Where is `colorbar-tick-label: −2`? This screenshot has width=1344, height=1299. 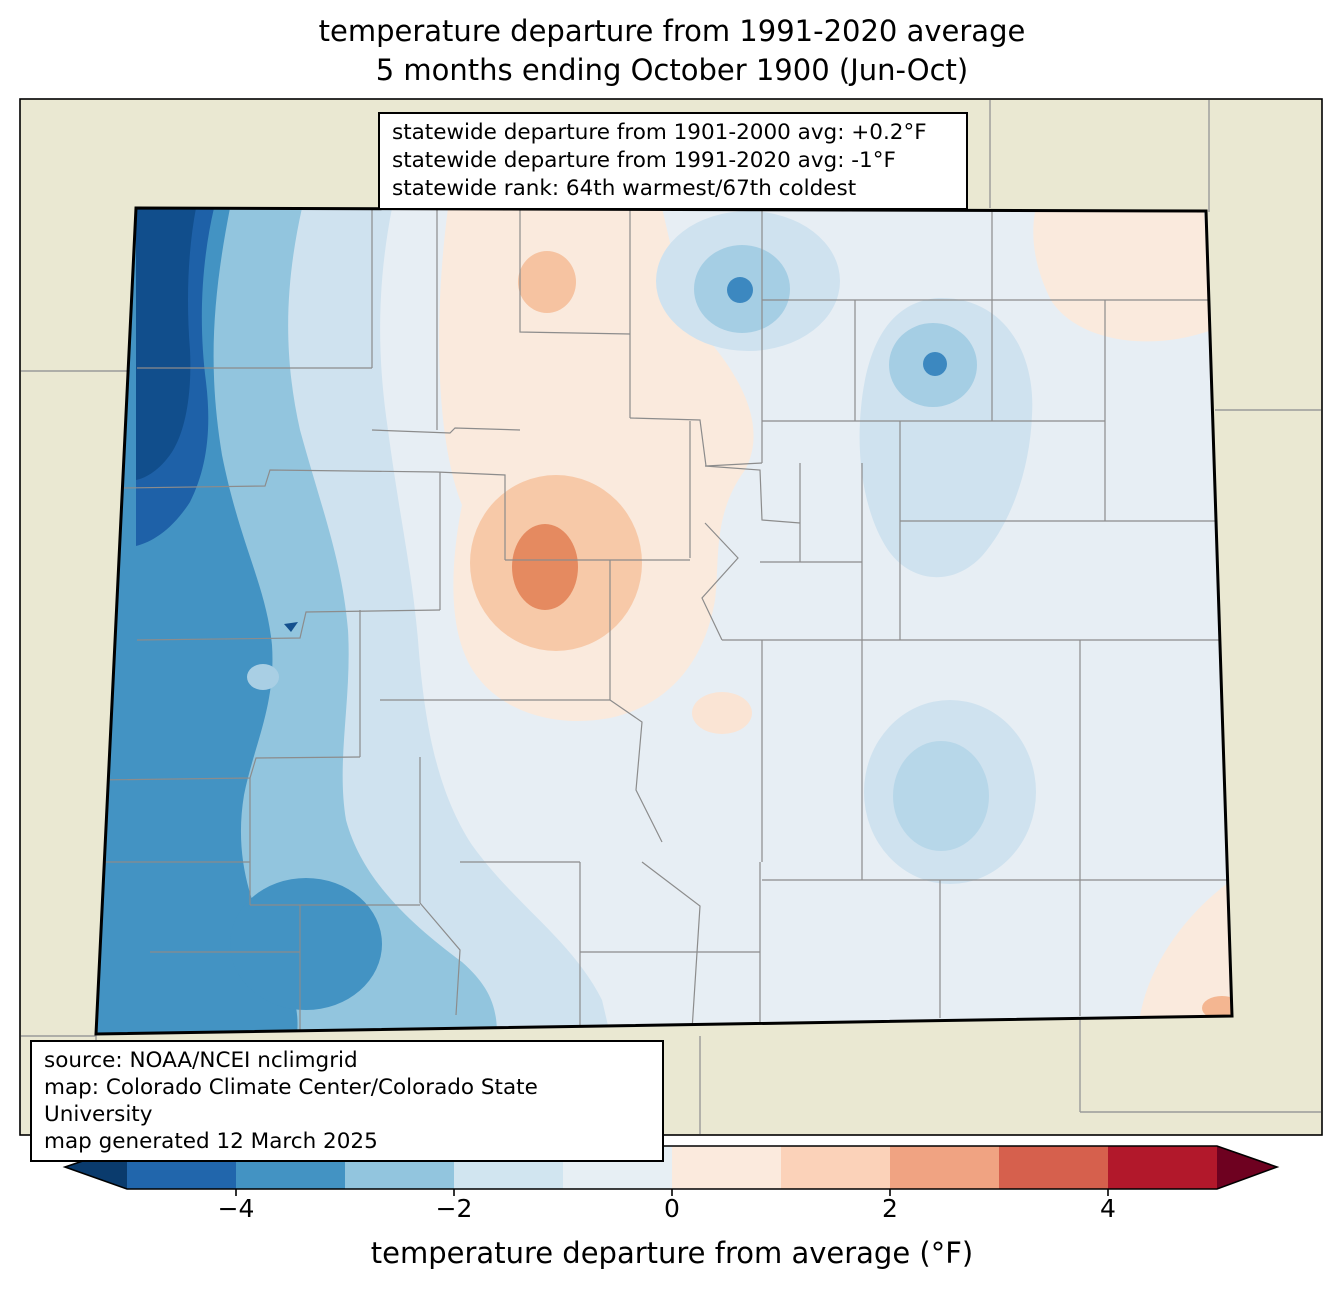 colorbar-tick-label: −2 is located at coordinates (454, 1208).